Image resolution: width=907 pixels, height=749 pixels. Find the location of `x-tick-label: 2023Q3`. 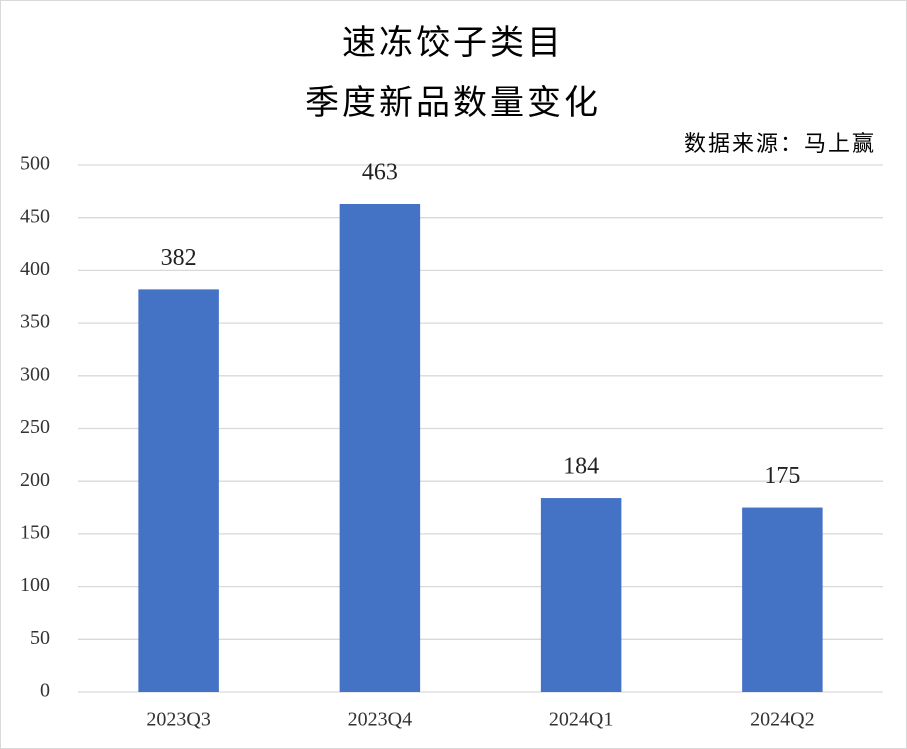

x-tick-label: 2023Q3 is located at coordinates (178, 720).